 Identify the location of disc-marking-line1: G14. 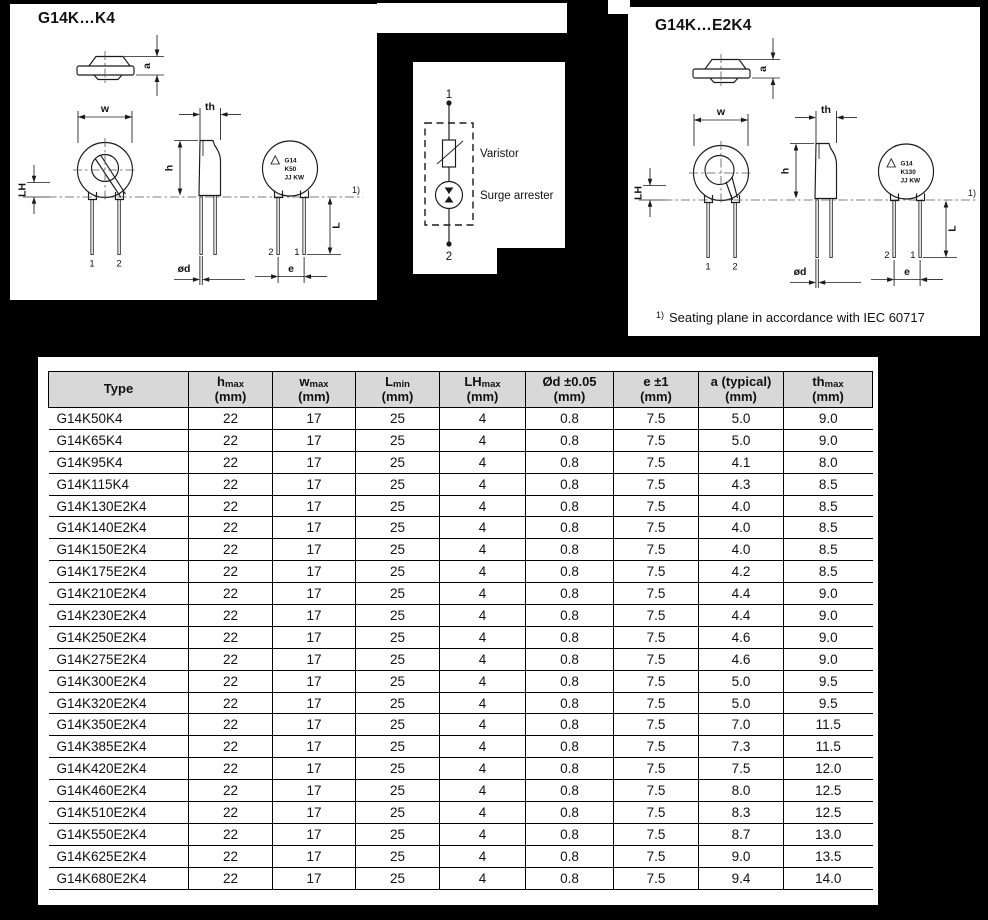
(291, 161).